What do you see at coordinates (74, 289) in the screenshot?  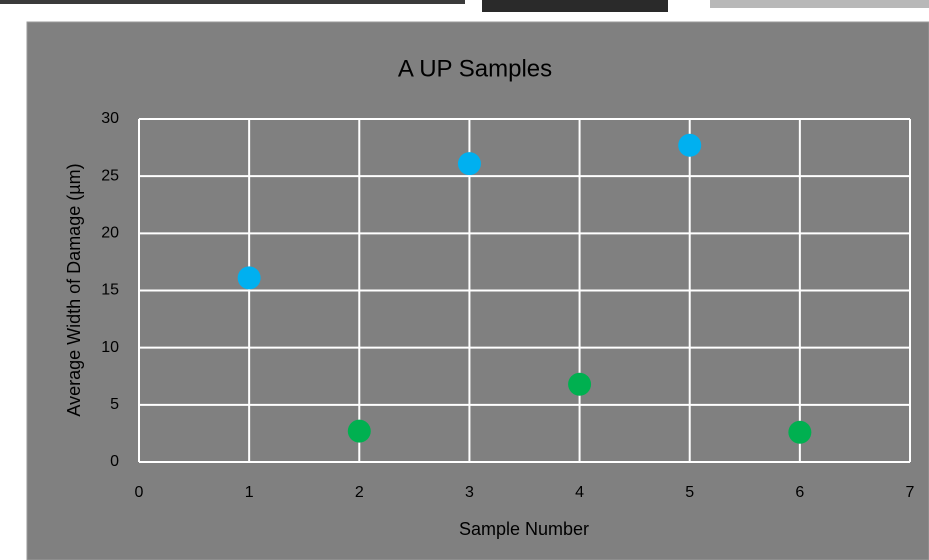 I see `y-axis-label: Average Width of Damage (µm)` at bounding box center [74, 289].